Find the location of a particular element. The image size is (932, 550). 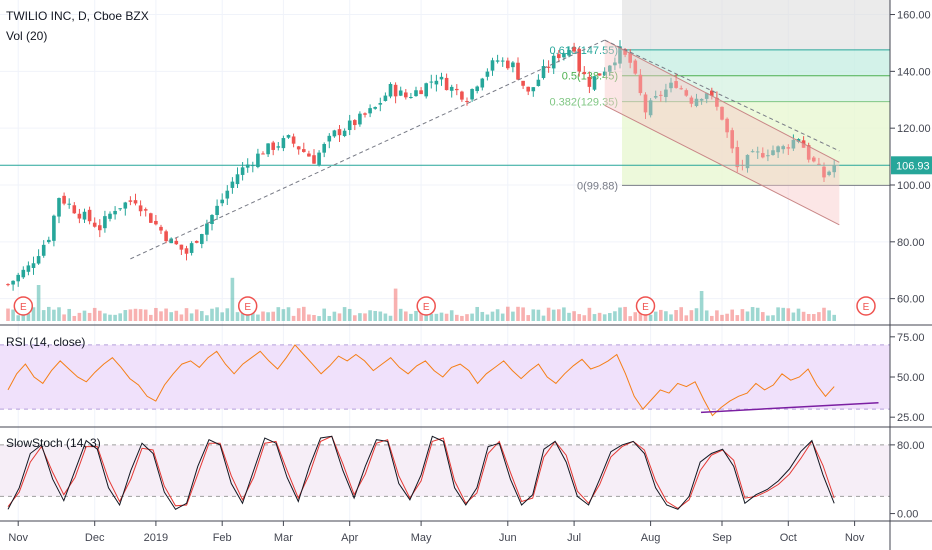

last-price-label: 106.93 is located at coordinates (913, 166).